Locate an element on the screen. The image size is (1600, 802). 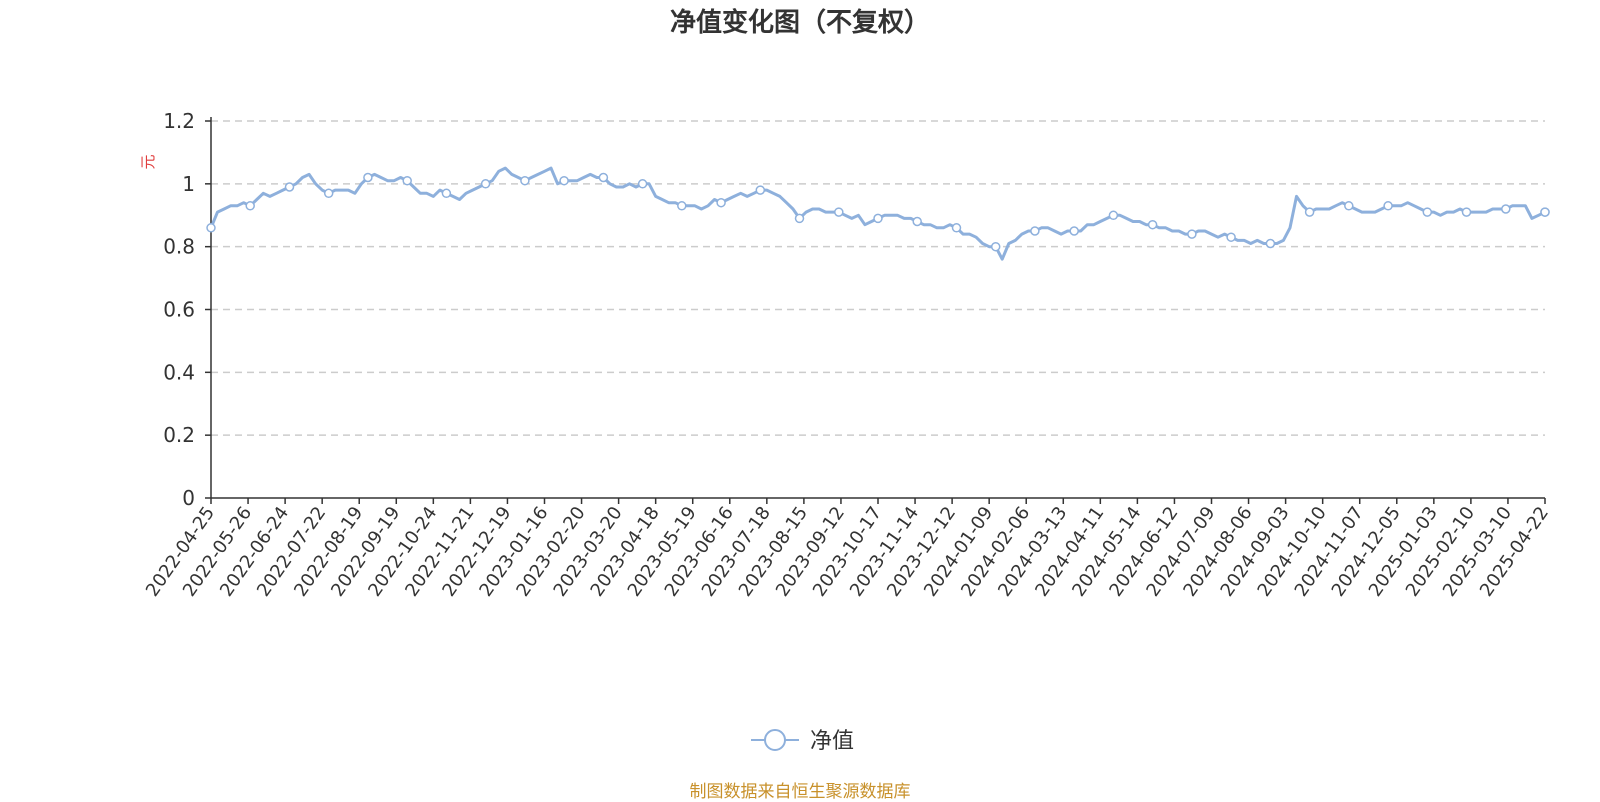
legend-marker-icon is located at coordinates (775, 740).